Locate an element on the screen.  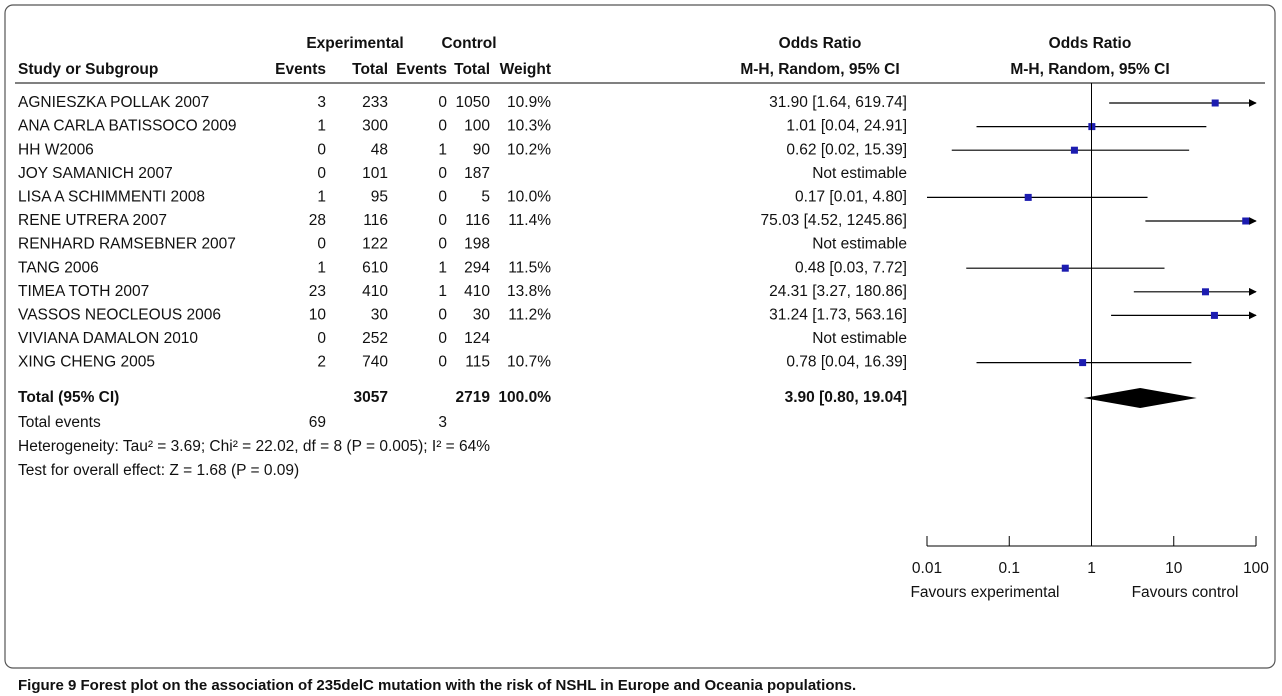
cell: 23 is located at coordinates (317, 291).